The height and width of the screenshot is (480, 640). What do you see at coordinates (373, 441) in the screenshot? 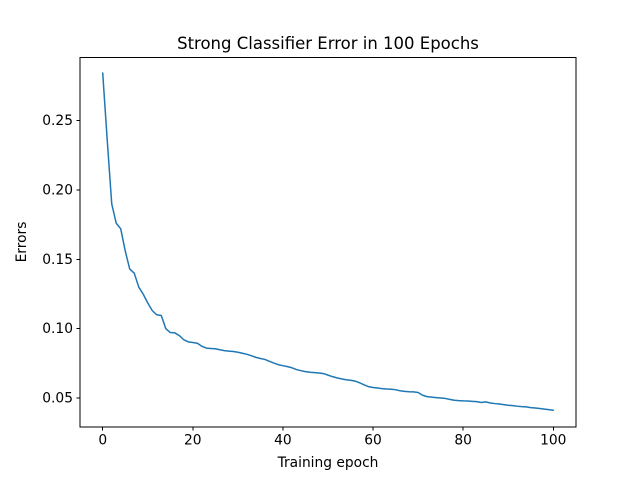
I see `x-tick-label: 60` at bounding box center [373, 441].